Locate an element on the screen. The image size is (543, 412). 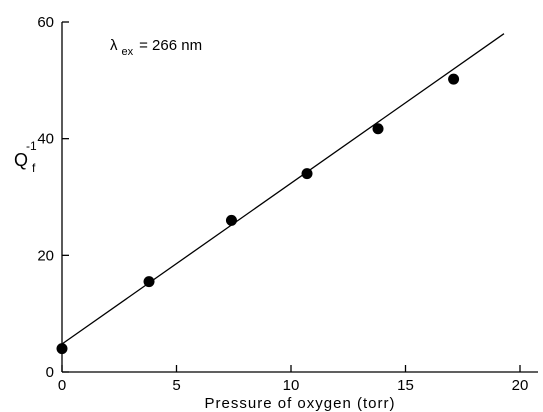
x-tick-label: 5 is located at coordinates (176, 385).